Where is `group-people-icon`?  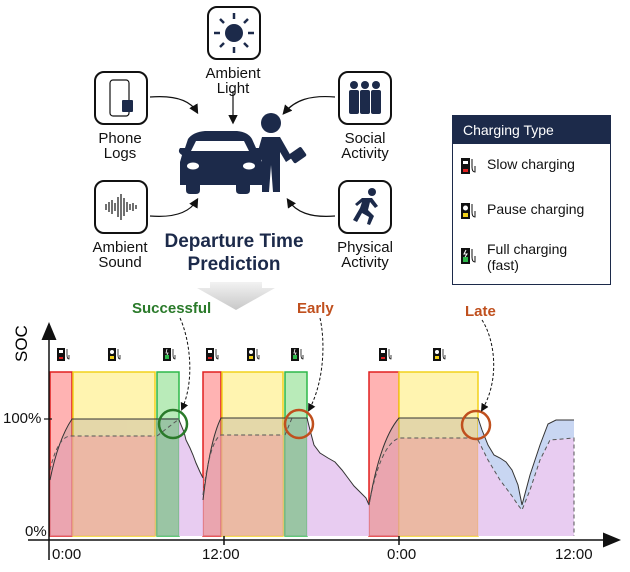 group-people-icon is located at coordinates (365, 97).